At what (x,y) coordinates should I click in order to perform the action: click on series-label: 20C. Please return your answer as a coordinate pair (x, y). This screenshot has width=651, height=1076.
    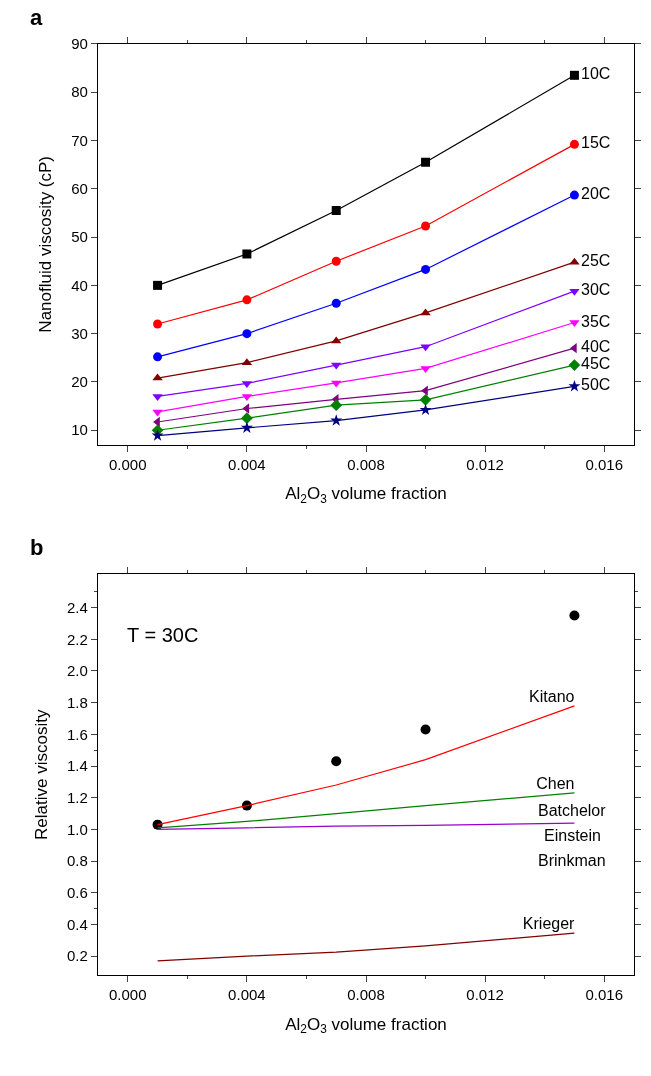
    Looking at the image, I should click on (596, 194).